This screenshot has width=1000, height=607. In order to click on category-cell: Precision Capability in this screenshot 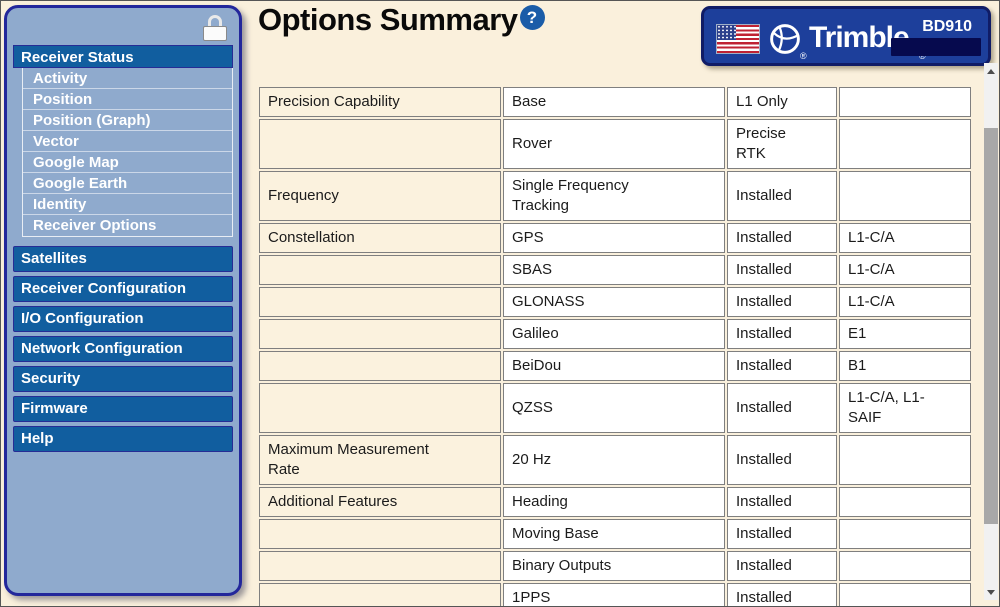, I will do `click(380, 102)`.